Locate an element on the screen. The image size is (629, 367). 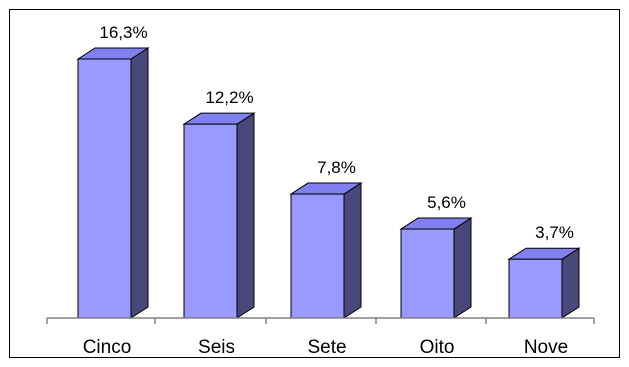
bar-nove is located at coordinates (544, 283).